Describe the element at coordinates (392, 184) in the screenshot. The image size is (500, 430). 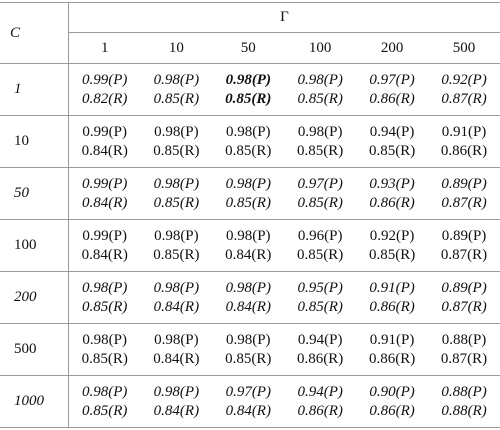
I see `precision: 0.93(P)` at that location.